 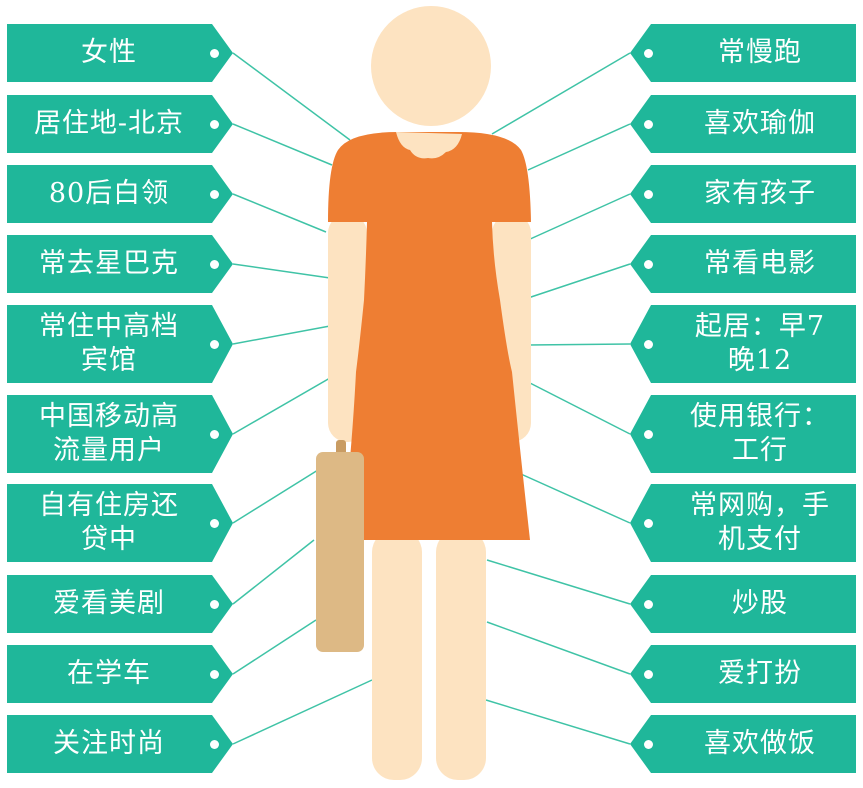 I want to click on left-tag-10: 关注时尚, so click(x=120, y=744).